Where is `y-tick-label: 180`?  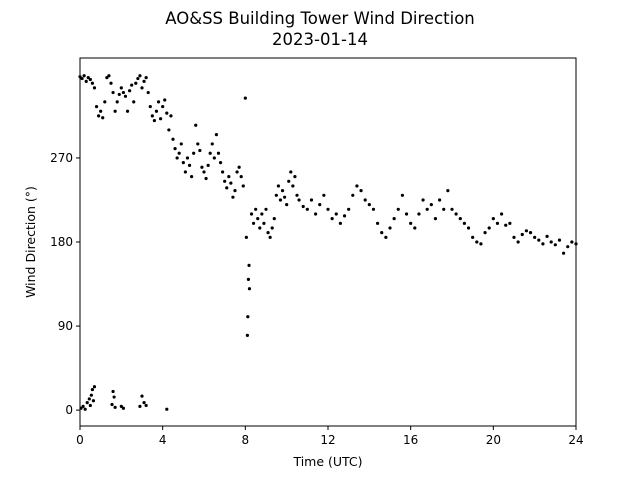 y-tick-label: 180 is located at coordinates (61, 242).